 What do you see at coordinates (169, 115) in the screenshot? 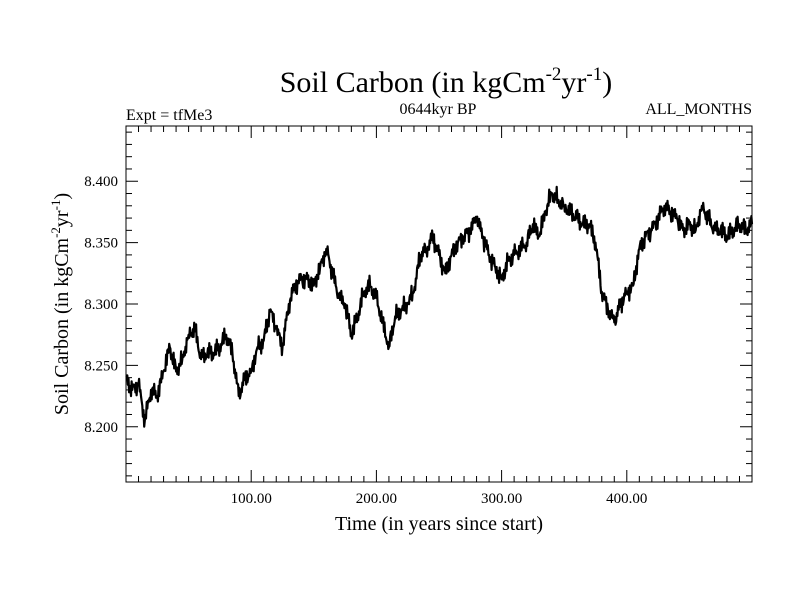
I see `experiment-label: Expt = tfMe3` at bounding box center [169, 115].